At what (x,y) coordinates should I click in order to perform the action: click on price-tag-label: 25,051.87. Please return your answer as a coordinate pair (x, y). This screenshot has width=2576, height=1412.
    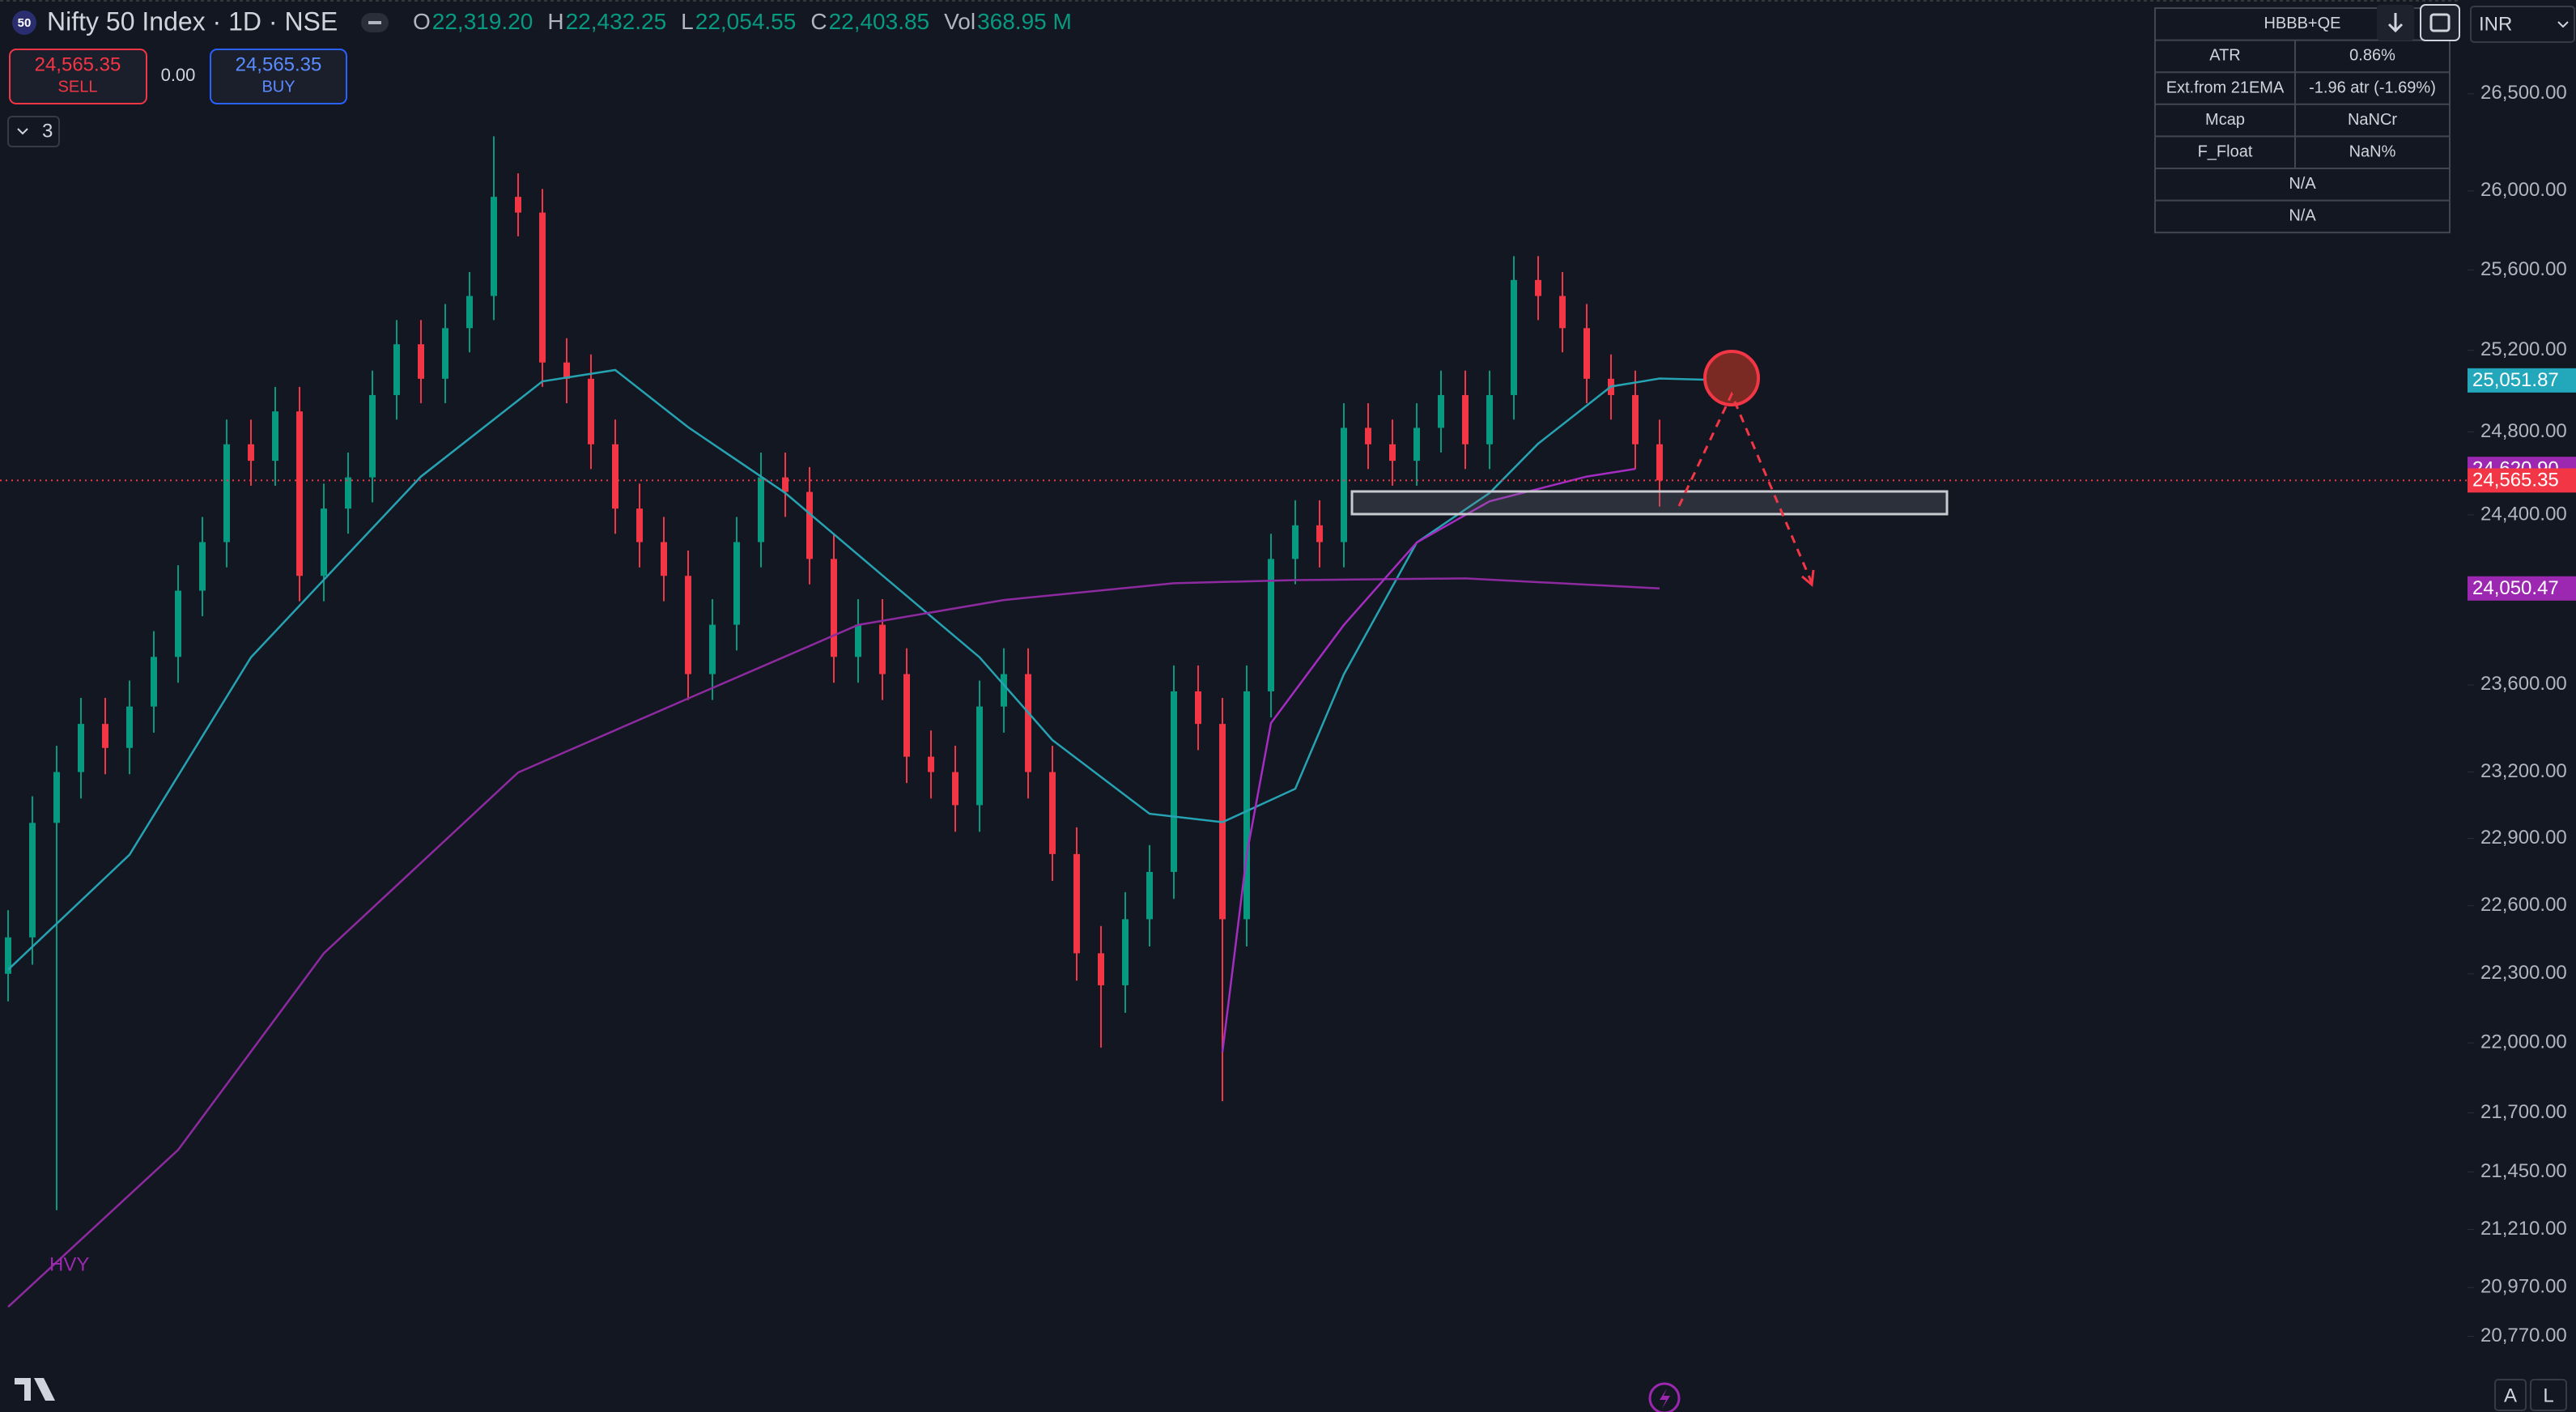
    Looking at the image, I should click on (2516, 380).